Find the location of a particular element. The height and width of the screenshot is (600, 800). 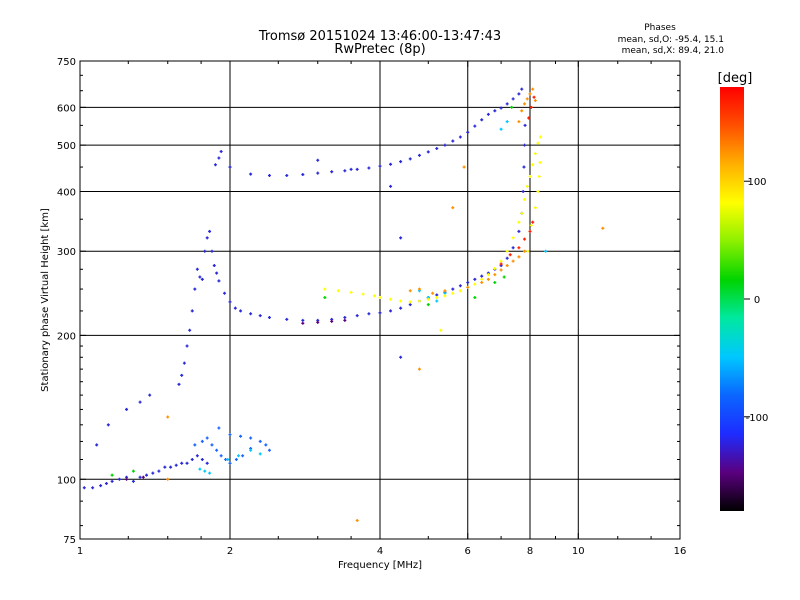

y-tick-label: 600 is located at coordinates (66, 108).